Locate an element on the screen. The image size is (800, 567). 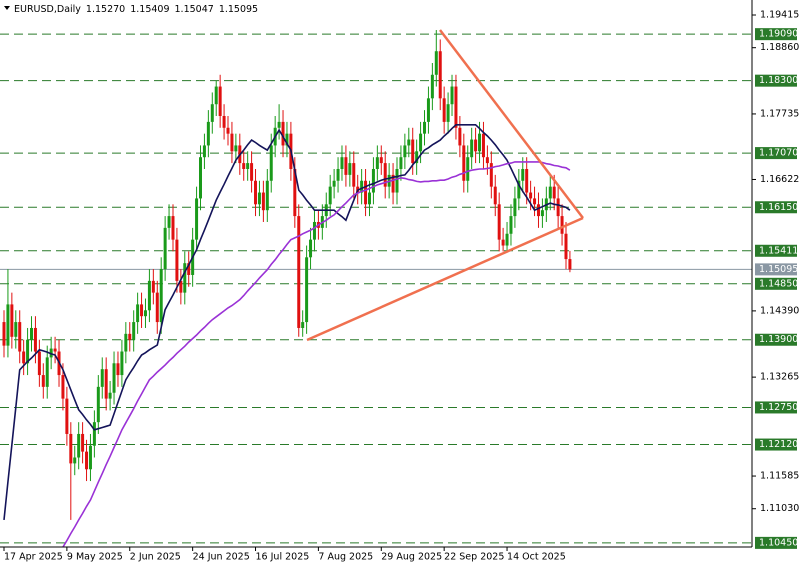
level-label: 1.19090 is located at coordinates (778, 34).